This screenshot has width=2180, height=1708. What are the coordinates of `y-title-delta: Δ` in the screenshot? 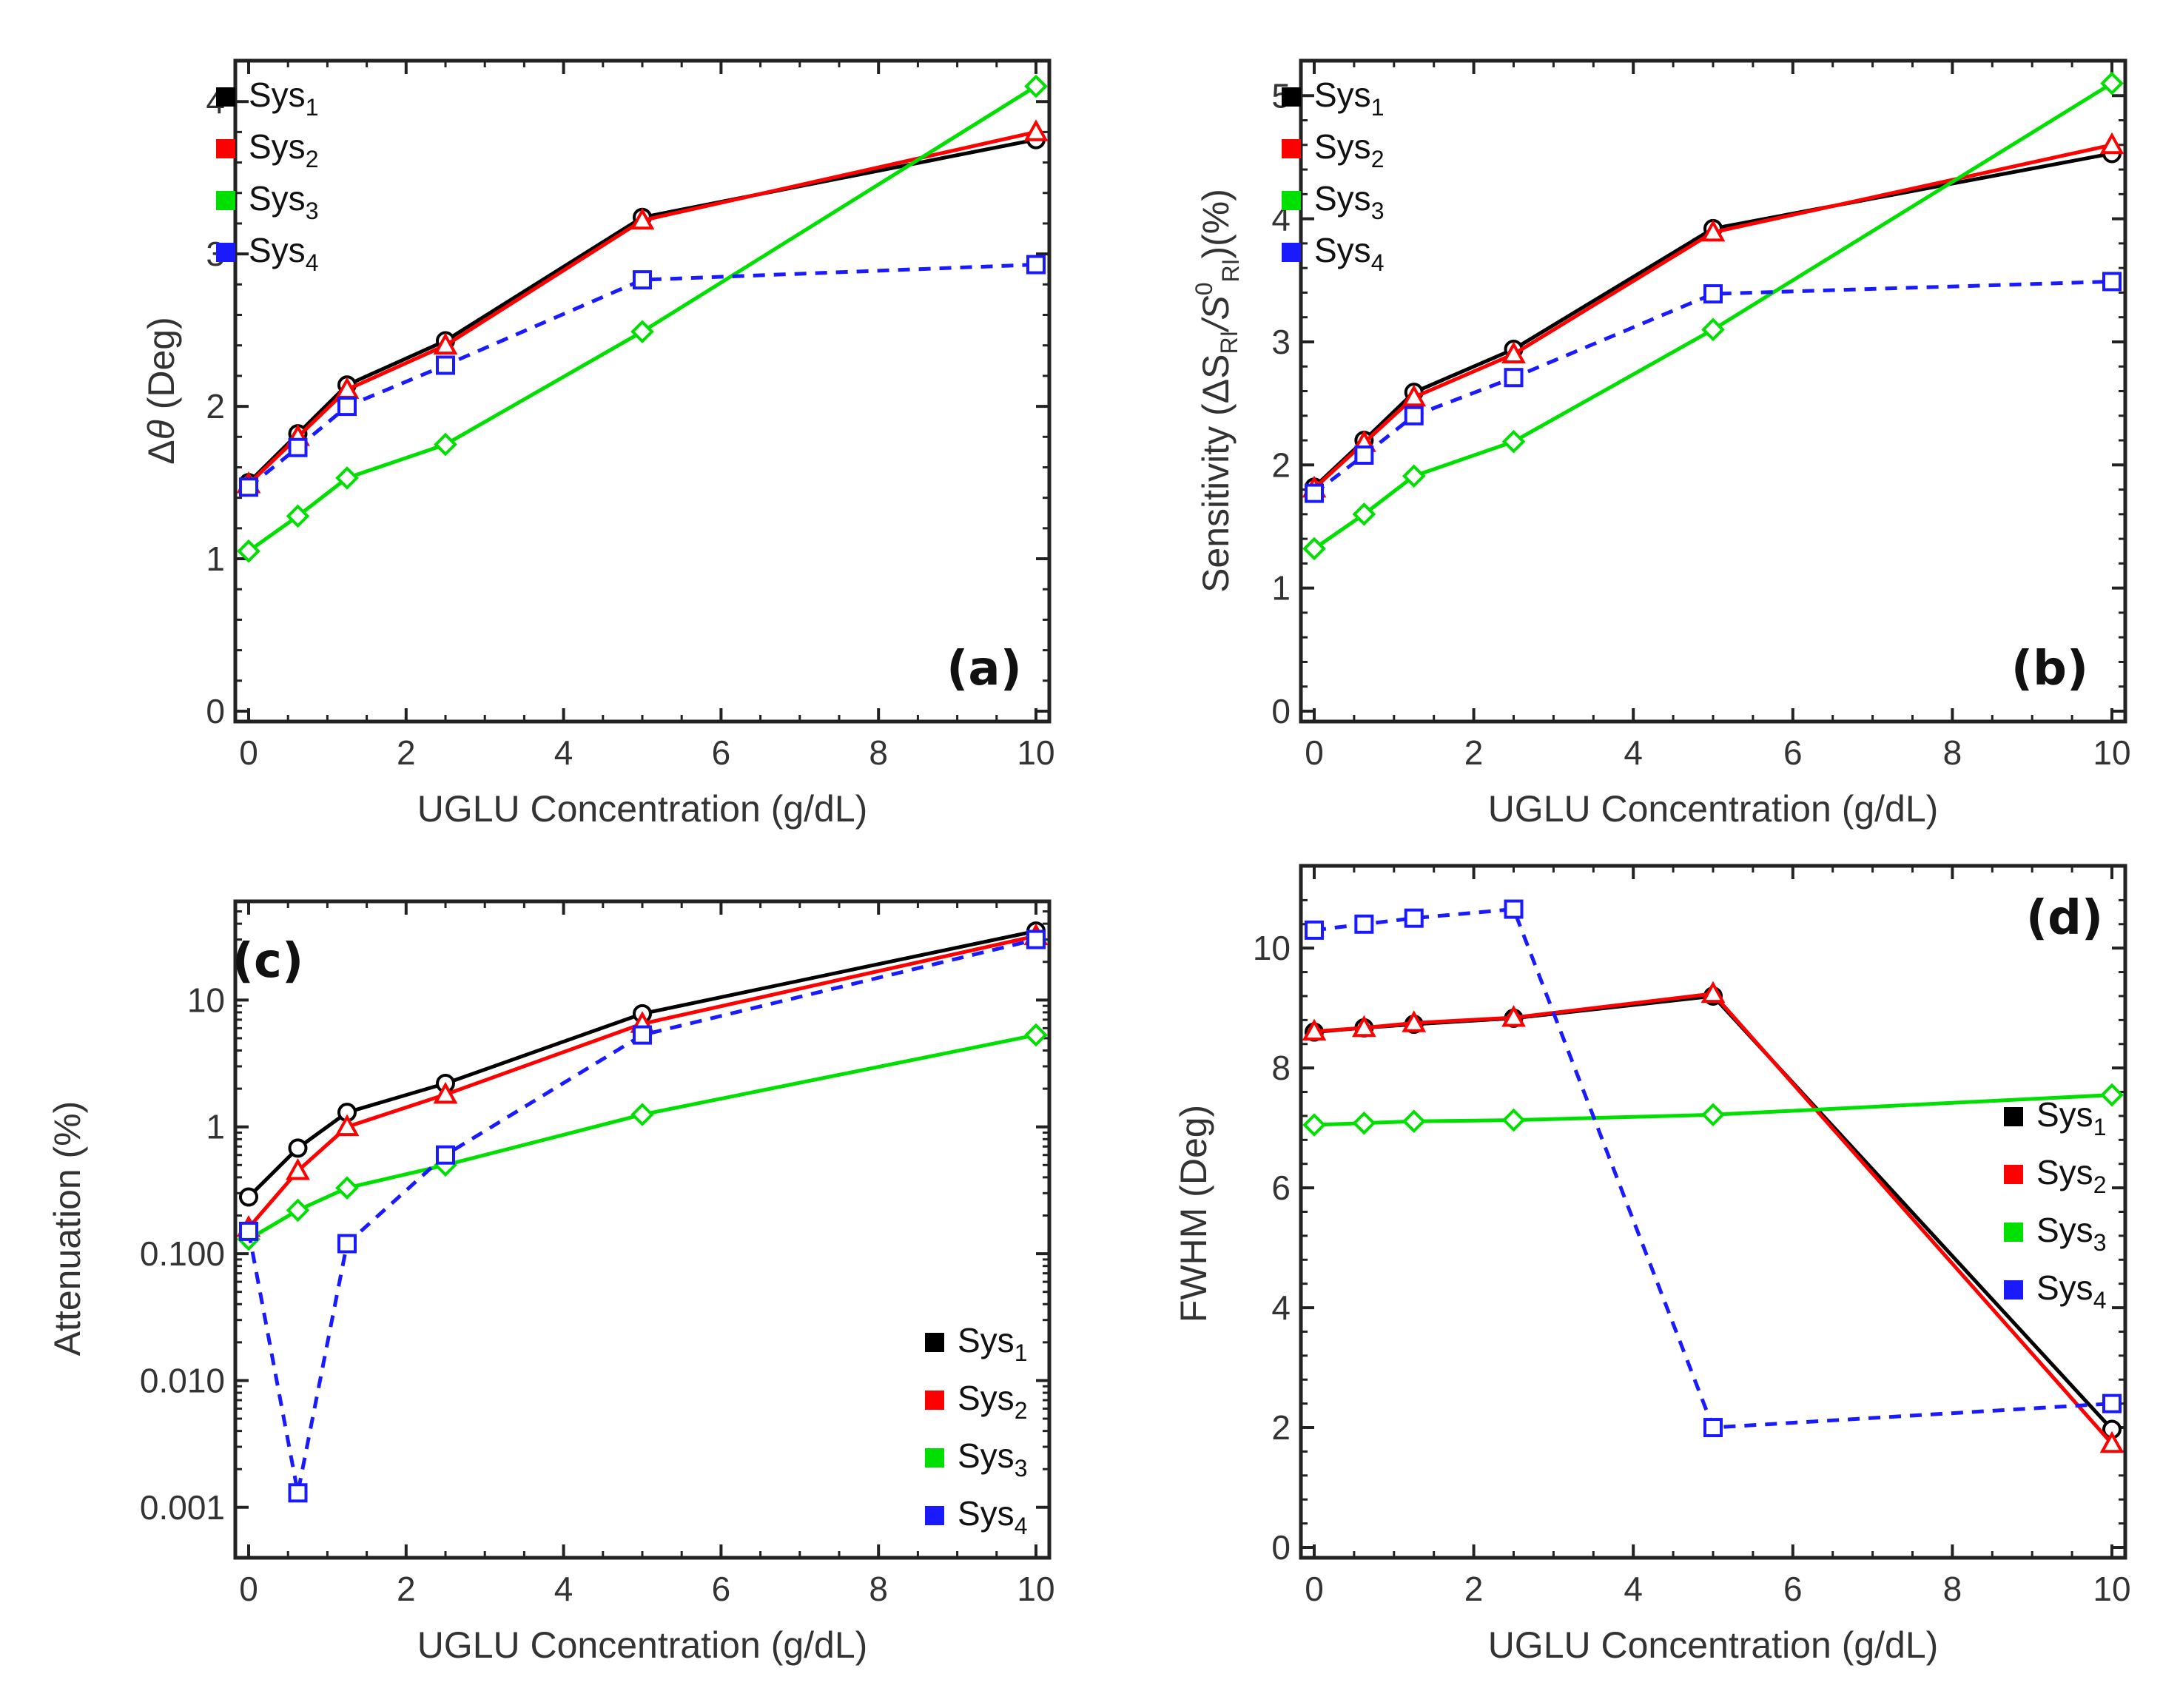 It's located at (161, 452).